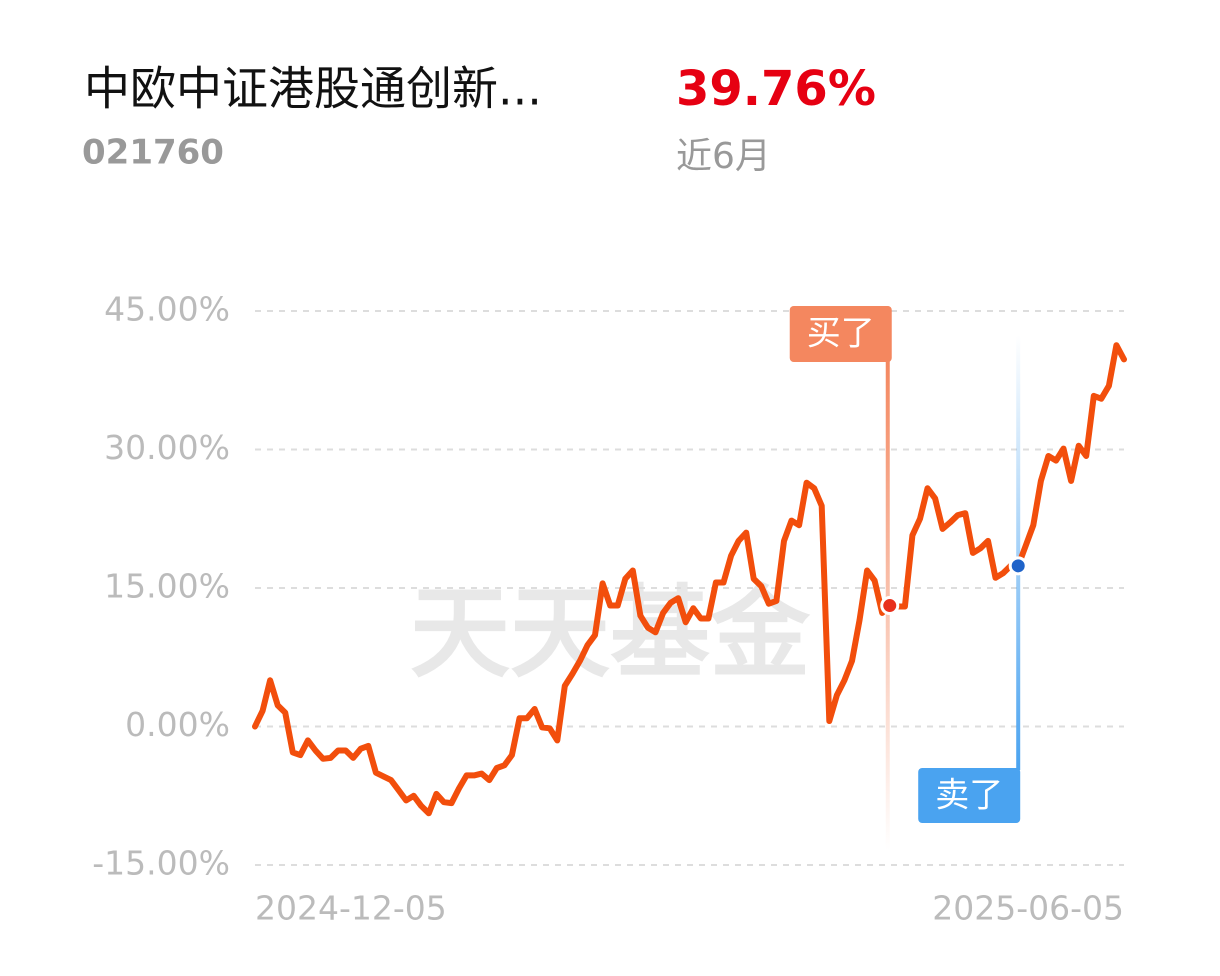 The image size is (1220, 976). Describe the element at coordinates (610, 632) in the screenshot. I see `watermark: 天天基金` at that location.